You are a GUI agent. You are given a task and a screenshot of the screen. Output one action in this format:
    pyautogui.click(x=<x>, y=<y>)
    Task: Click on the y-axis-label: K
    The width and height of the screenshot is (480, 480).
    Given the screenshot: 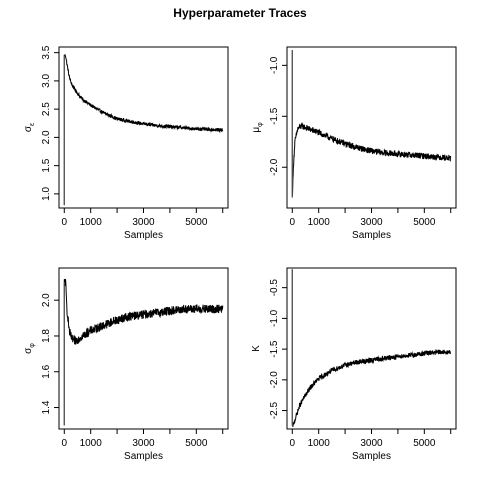 What is the action you would take?
    pyautogui.click(x=256, y=348)
    